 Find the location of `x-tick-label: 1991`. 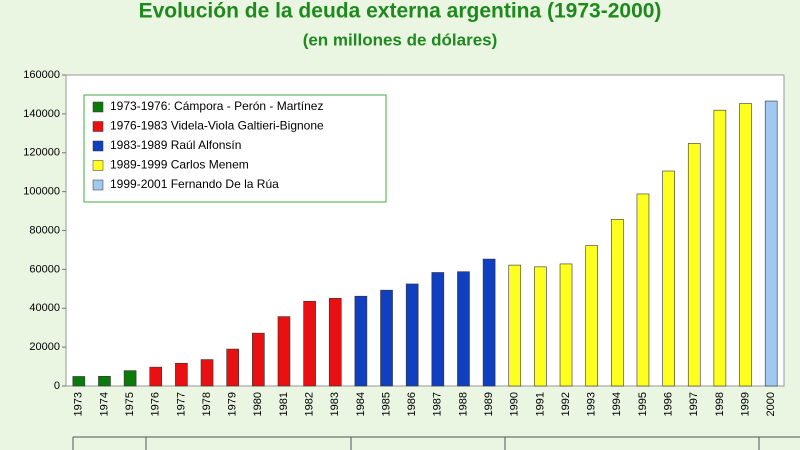

x-tick-label: 1991 is located at coordinates (540, 404).